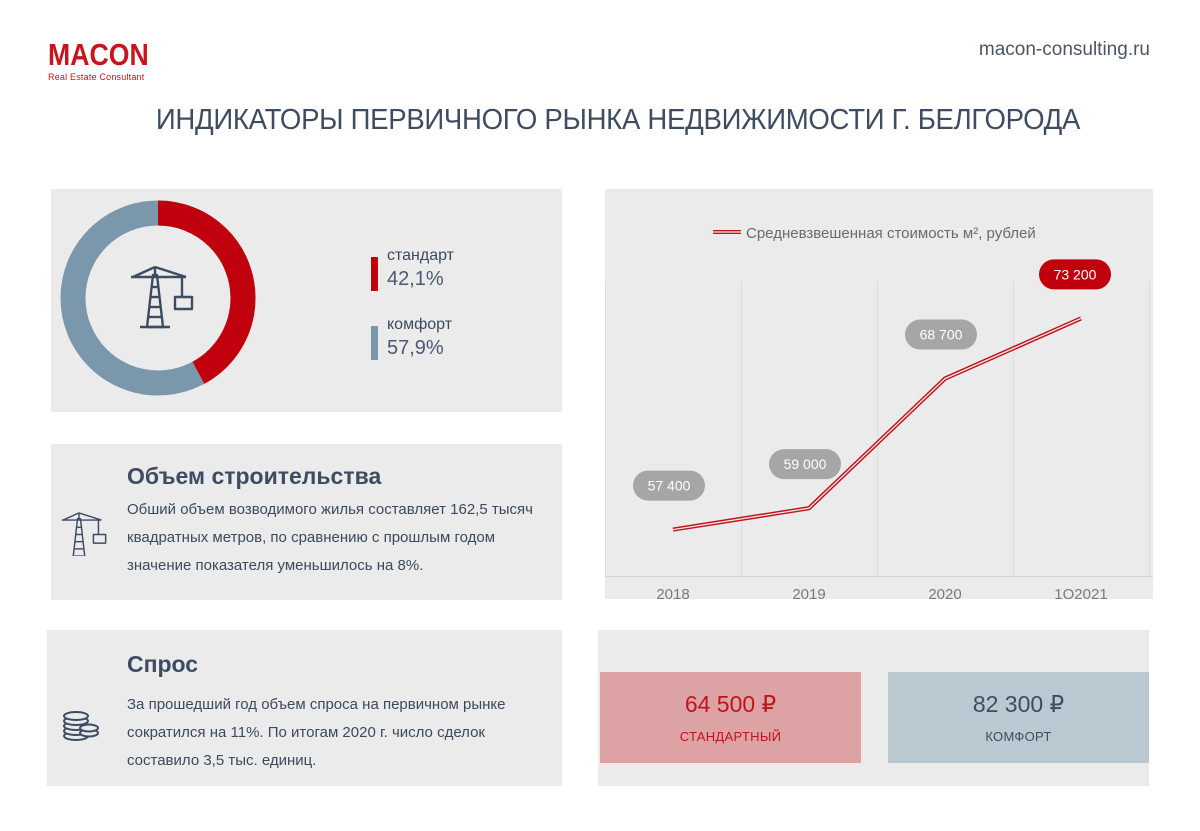 The image size is (1200, 831). What do you see at coordinates (1064, 49) in the screenshot?
I see `site-link: macon-consulting.ru` at bounding box center [1064, 49].